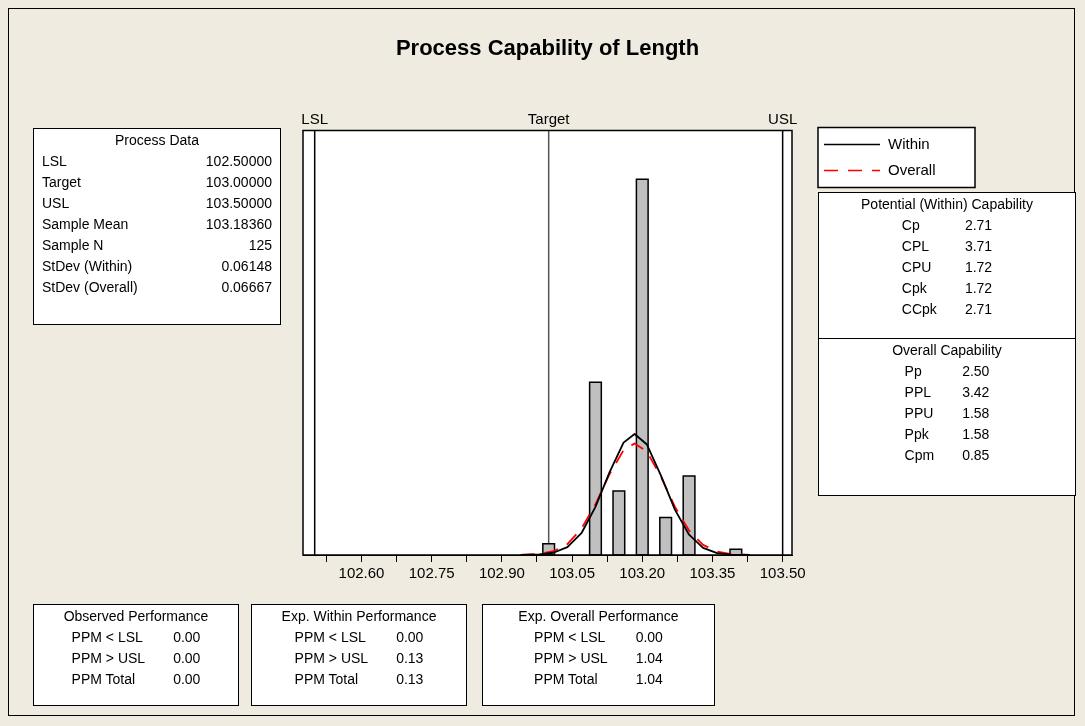 The image size is (1085, 726). I want to click on x-tick-label: 102.75, so click(431, 573).